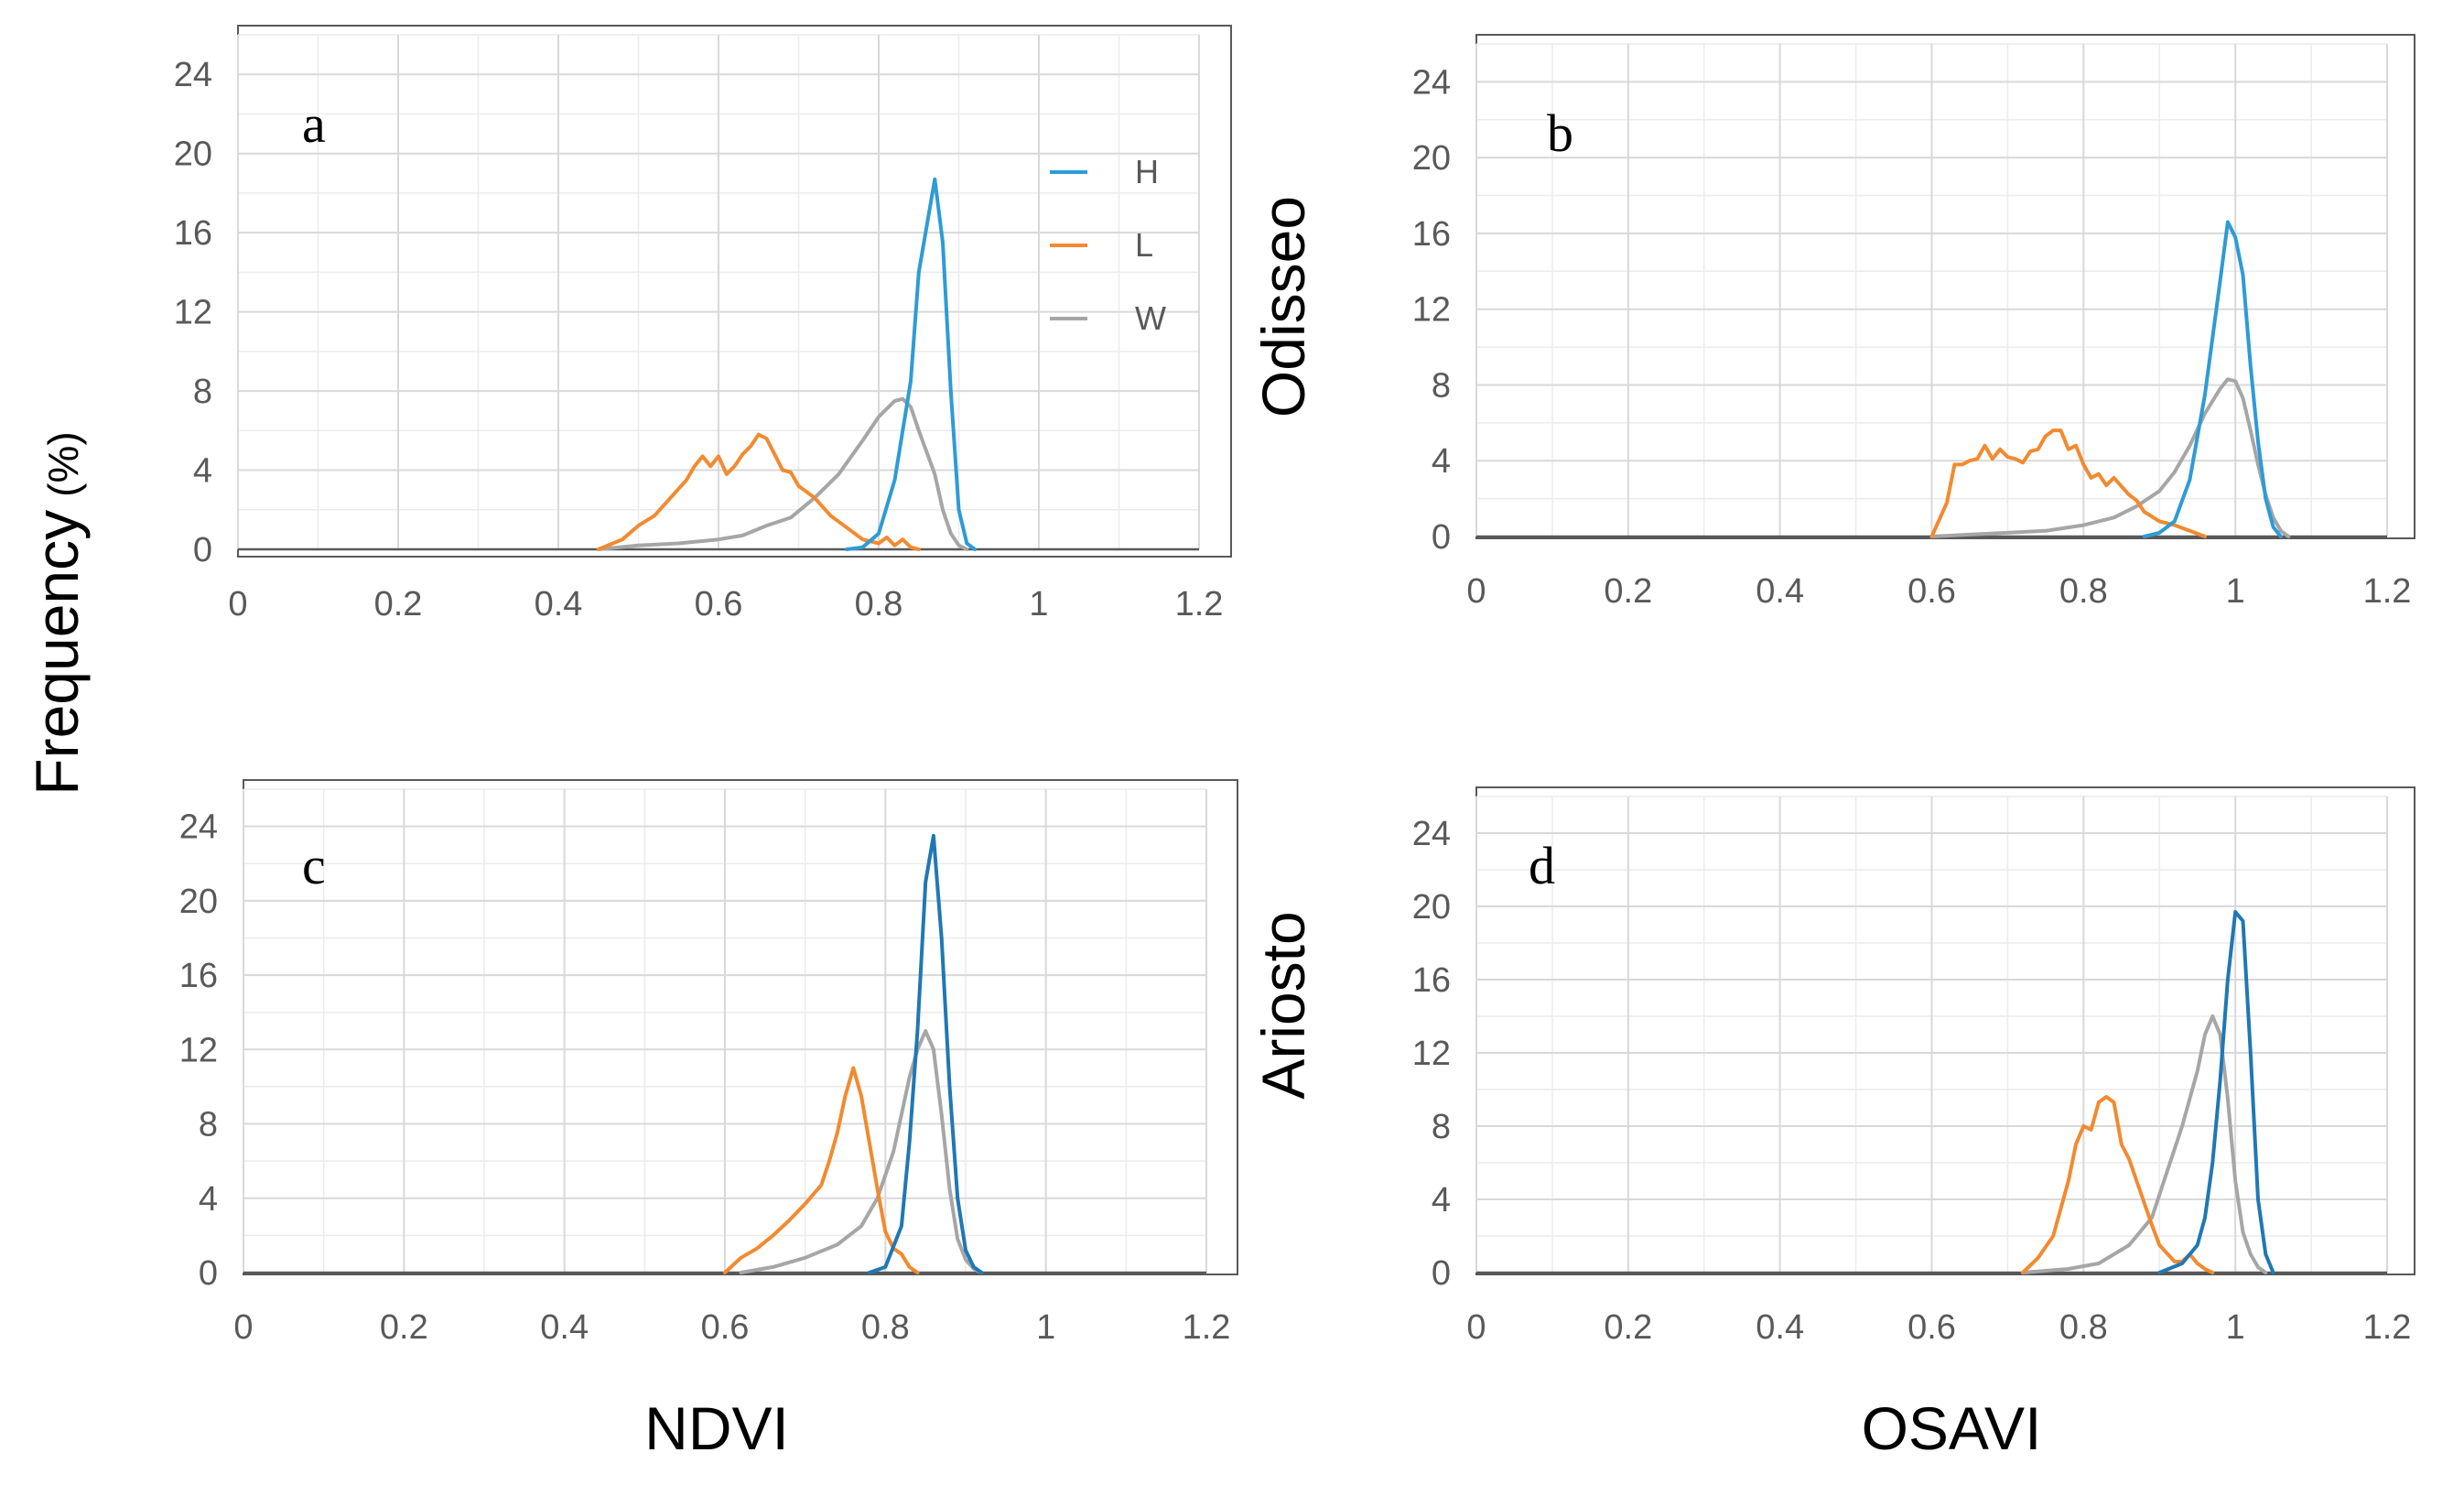  I want to click on legend-label-l: L, so click(1144, 245).